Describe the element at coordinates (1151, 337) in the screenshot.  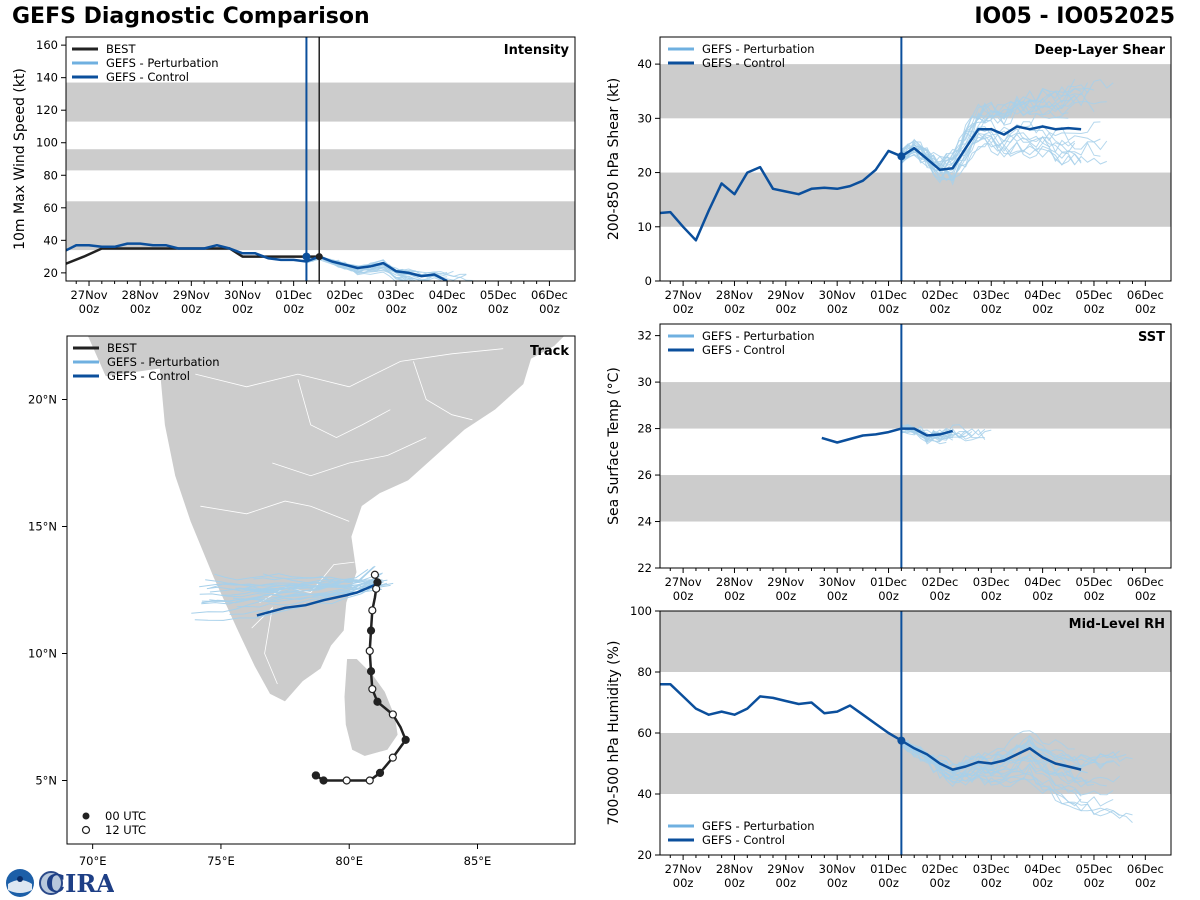
I see `panel-title: SST` at that location.